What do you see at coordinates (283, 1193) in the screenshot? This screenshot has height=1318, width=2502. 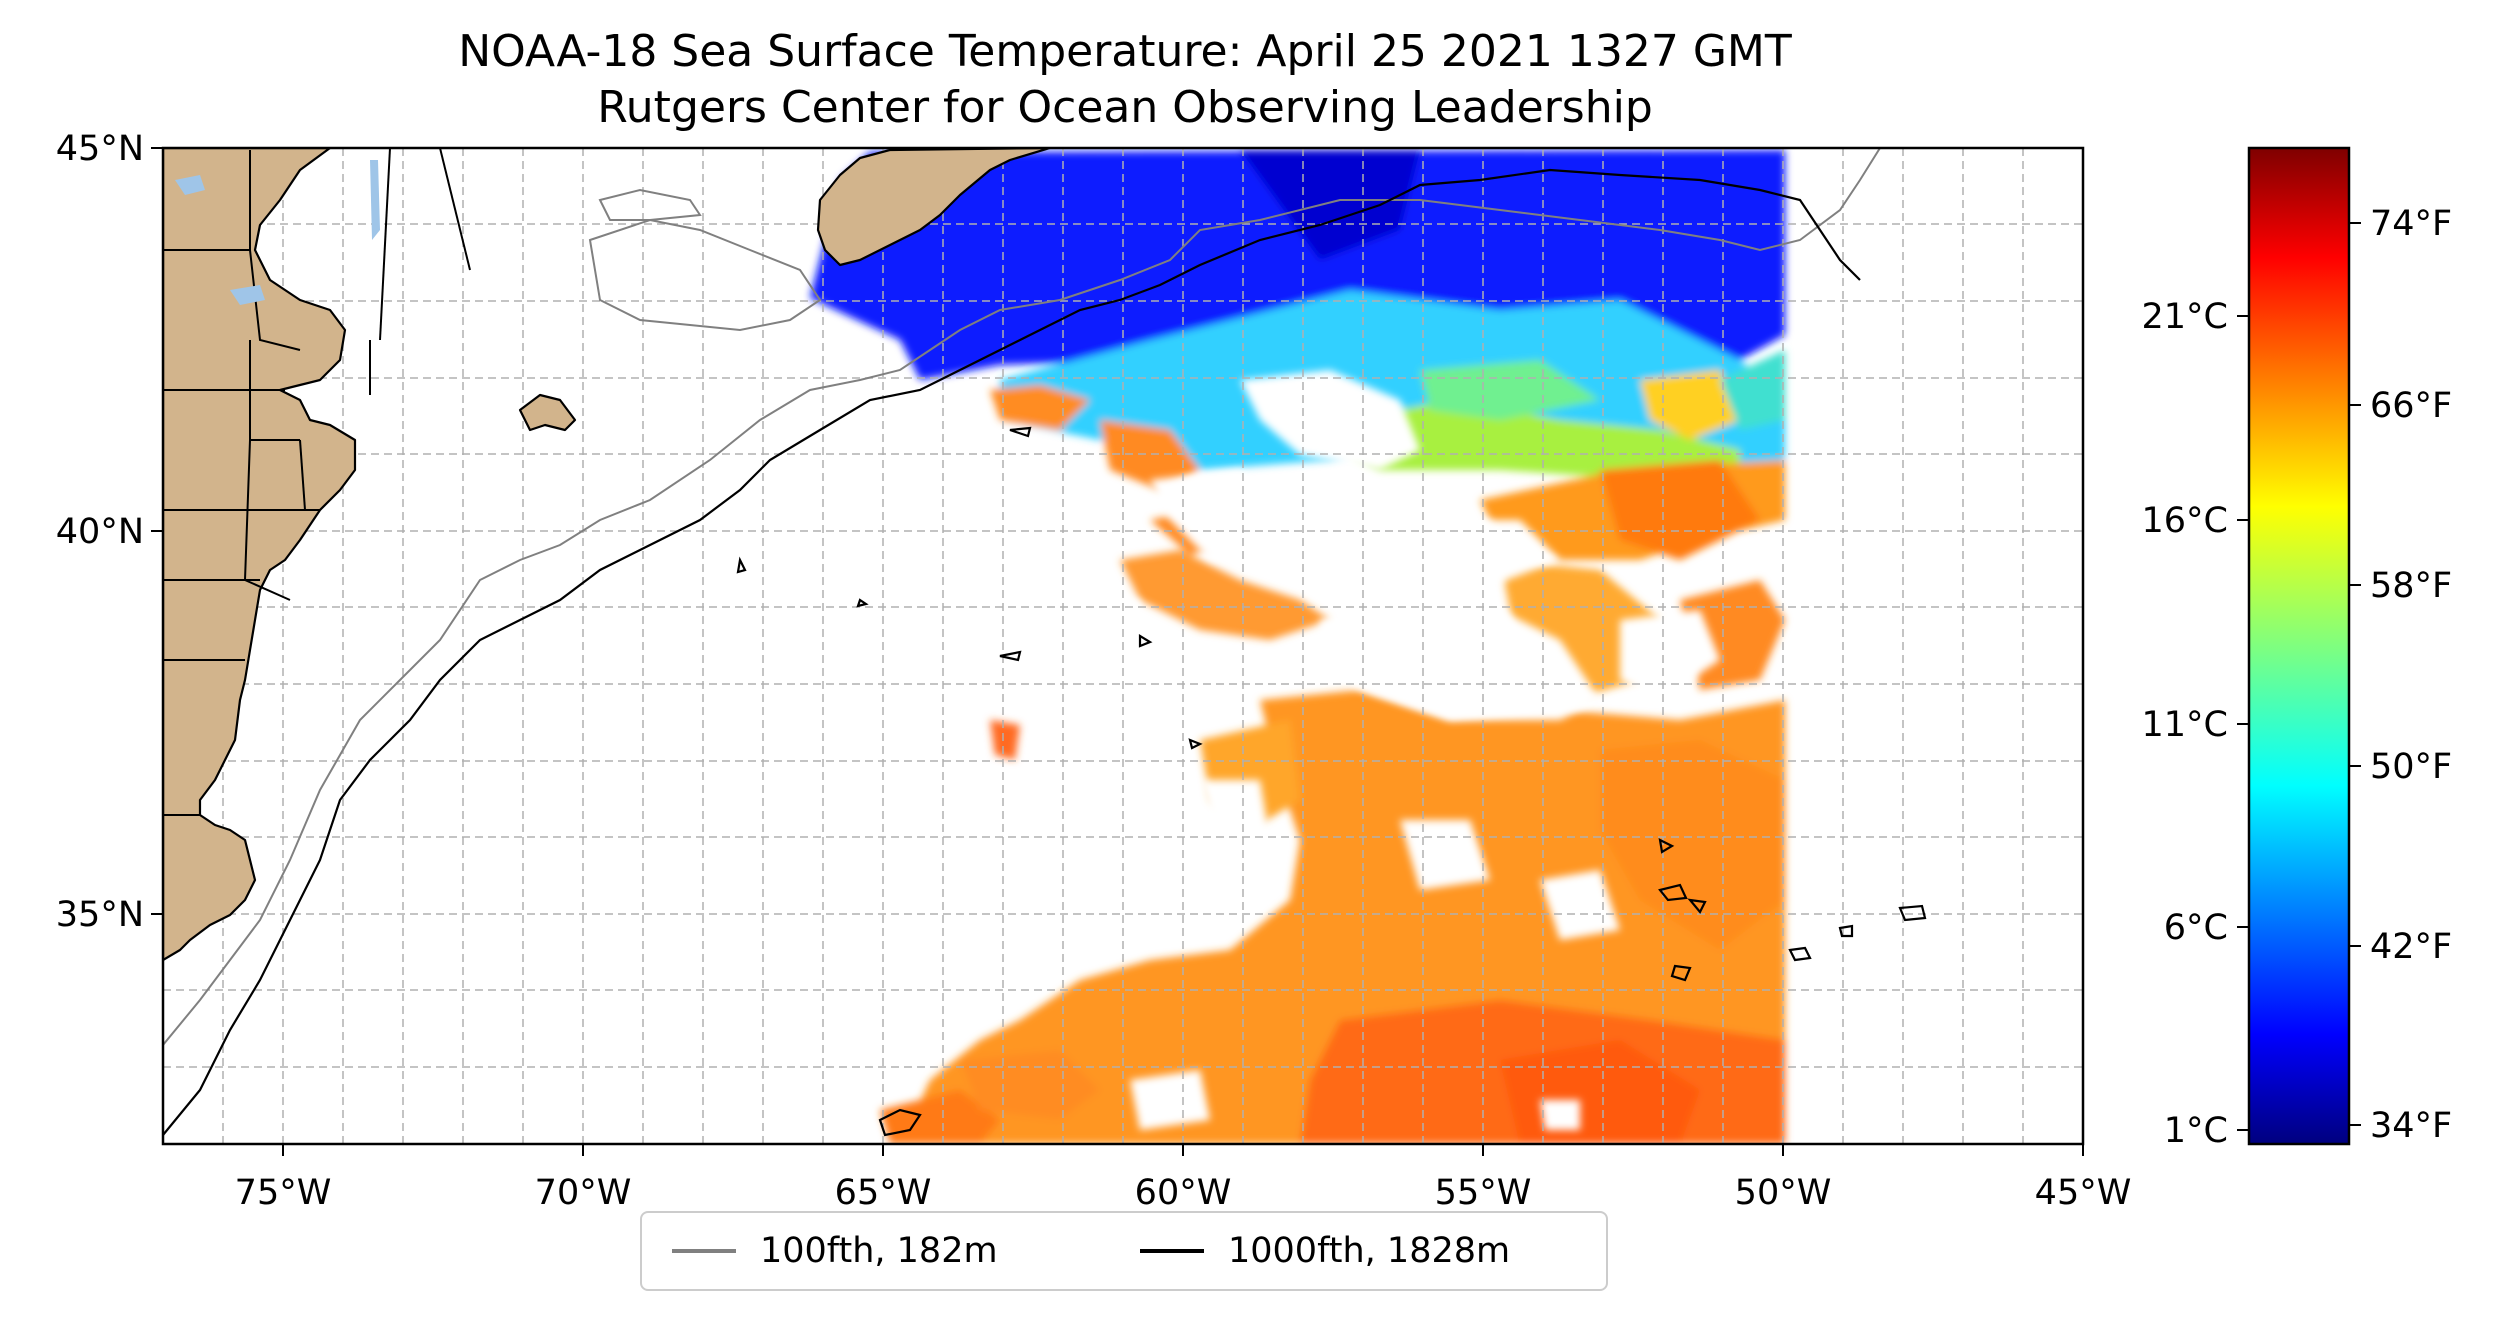 I see `lon-tick-label: 75°W` at bounding box center [283, 1193].